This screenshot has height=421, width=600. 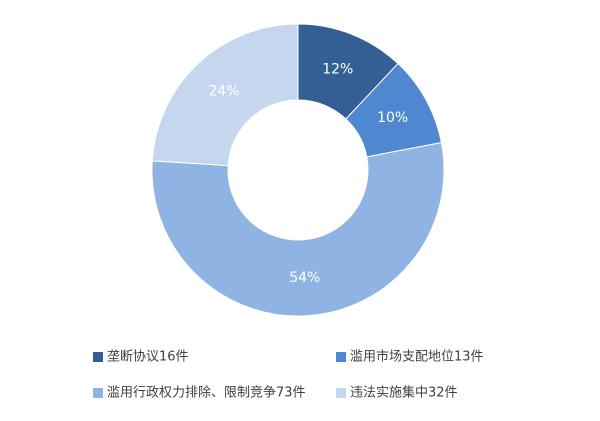 I want to click on donut-slice, so click(x=225, y=95).